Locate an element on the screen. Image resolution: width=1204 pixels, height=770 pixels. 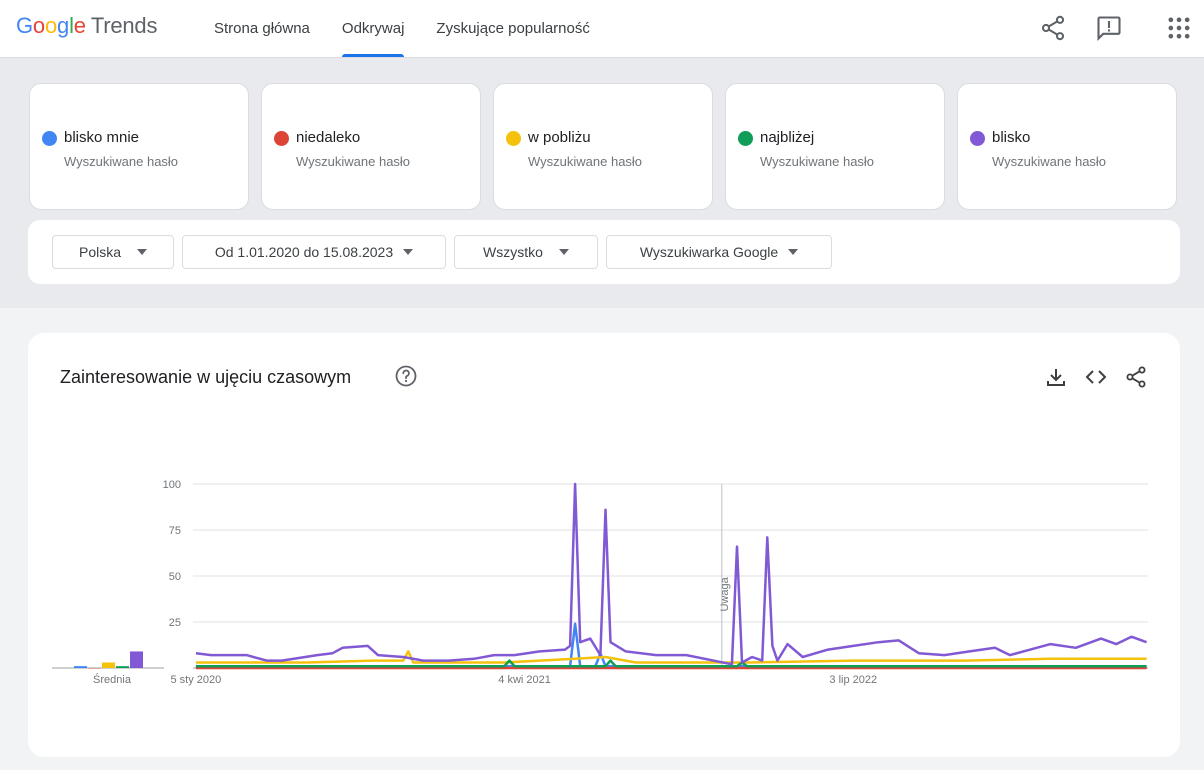
category-value: Wszystko is located at coordinates (513, 252).